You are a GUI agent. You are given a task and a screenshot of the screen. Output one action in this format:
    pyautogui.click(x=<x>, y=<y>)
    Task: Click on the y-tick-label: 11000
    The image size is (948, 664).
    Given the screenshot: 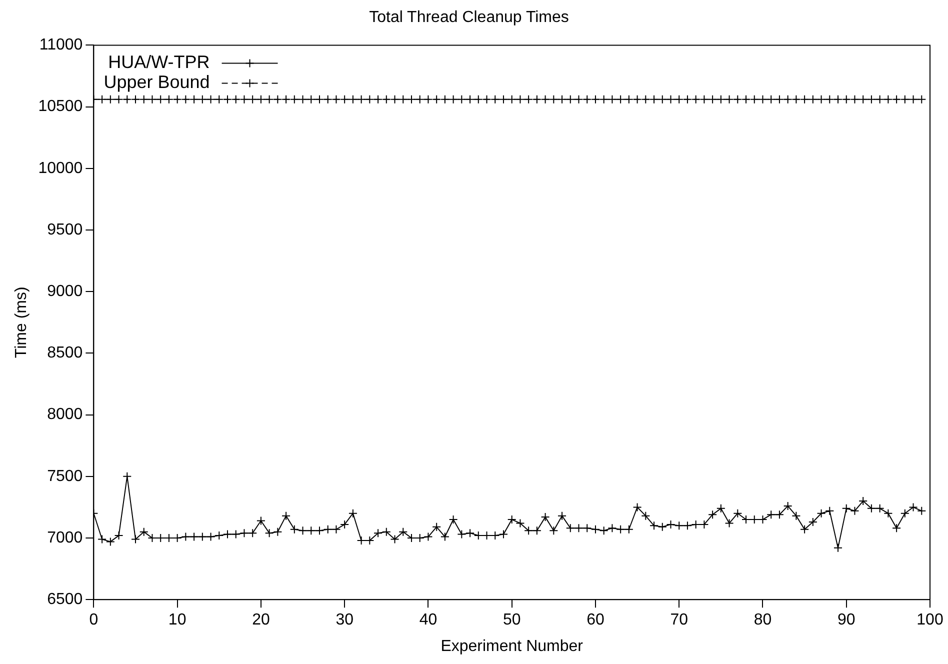 What is the action you would take?
    pyautogui.click(x=61, y=45)
    